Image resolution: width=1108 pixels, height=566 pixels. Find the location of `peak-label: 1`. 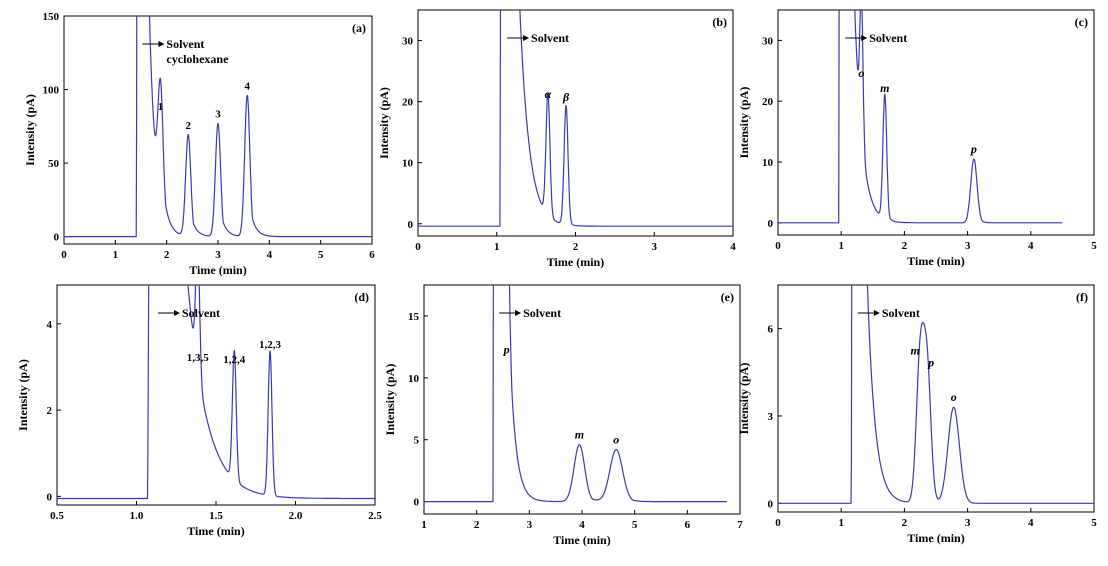

peak-label: 1 is located at coordinates (161, 107).